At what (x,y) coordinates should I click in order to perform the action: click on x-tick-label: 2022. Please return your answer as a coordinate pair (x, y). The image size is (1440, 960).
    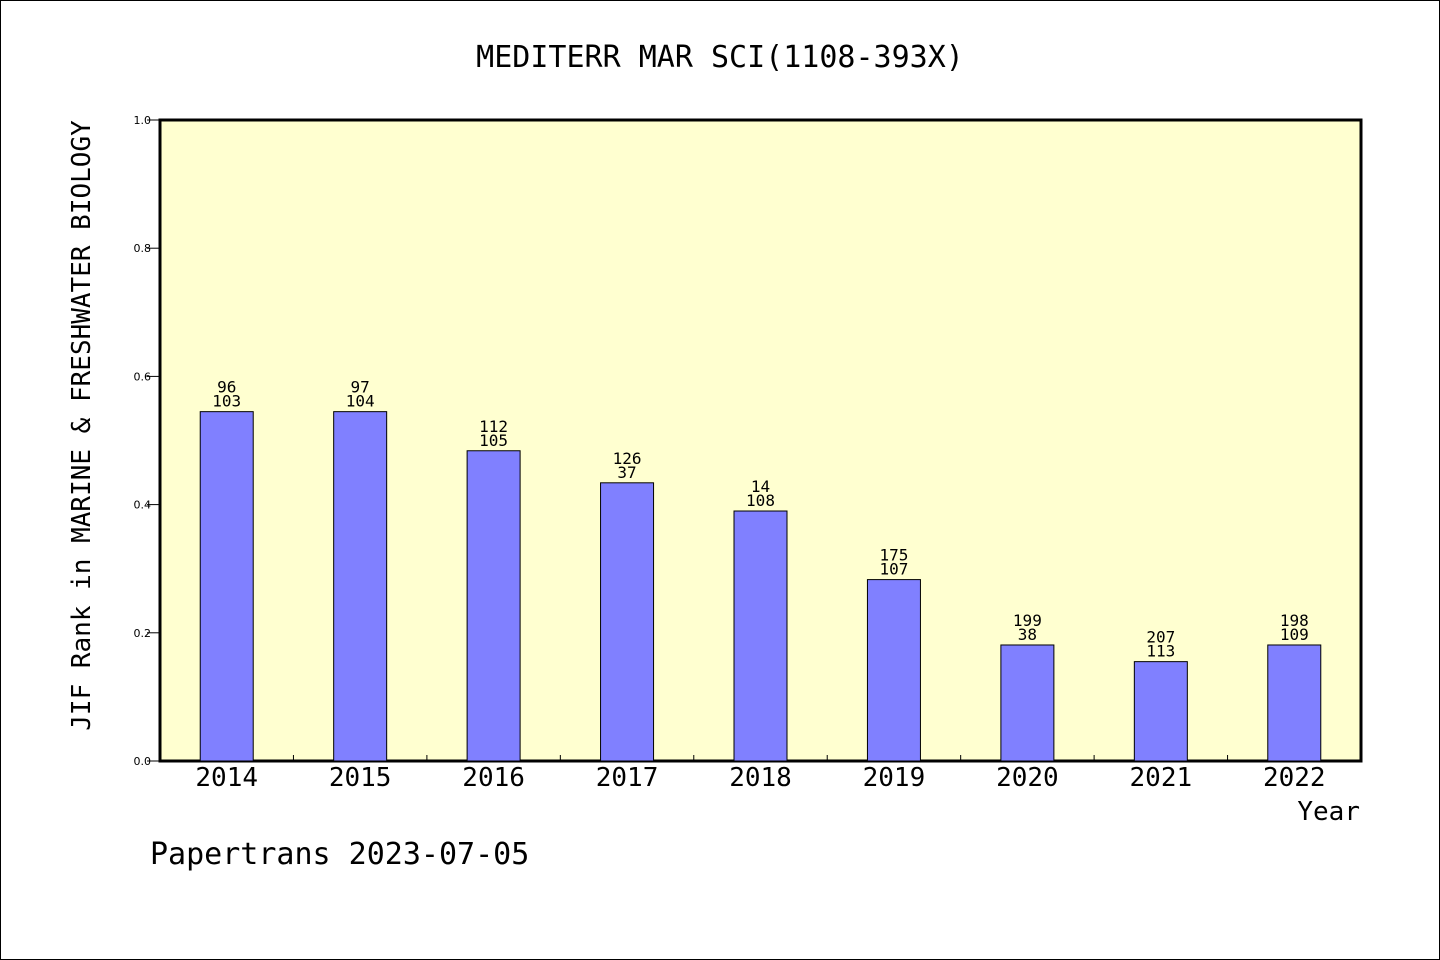
    Looking at the image, I should click on (1294, 778).